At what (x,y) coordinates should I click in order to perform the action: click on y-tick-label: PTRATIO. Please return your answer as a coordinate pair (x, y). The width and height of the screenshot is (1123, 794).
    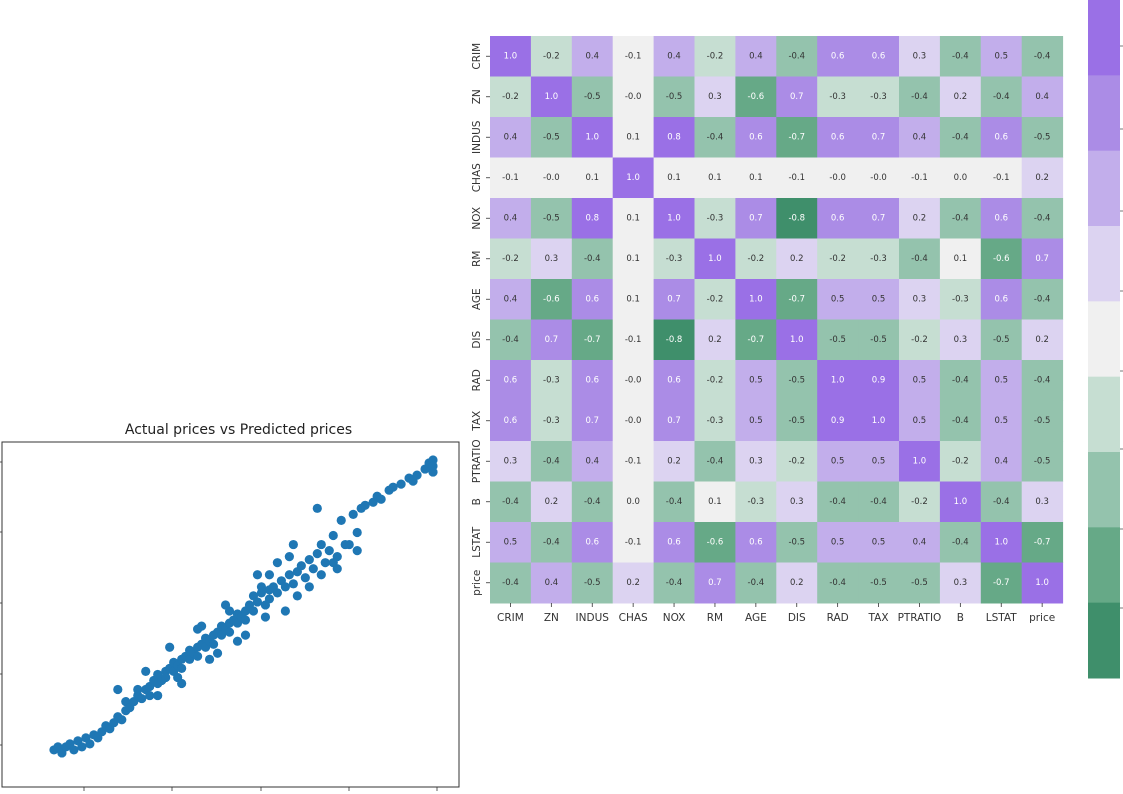
    Looking at the image, I should click on (477, 461).